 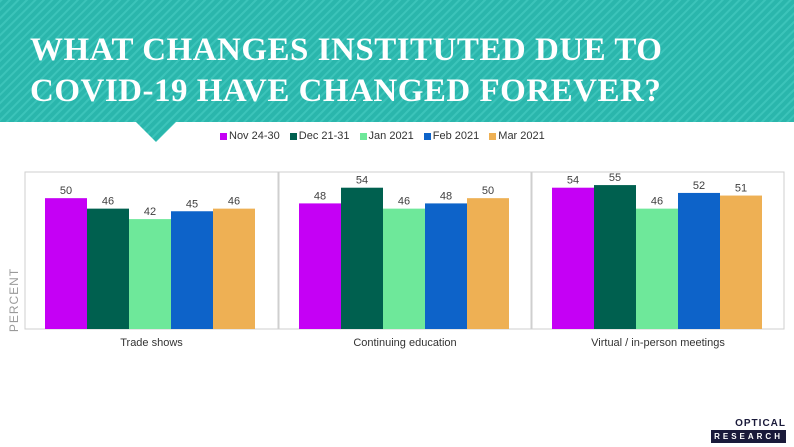 I want to click on legend-label: Mar 2021, so click(x=521, y=136).